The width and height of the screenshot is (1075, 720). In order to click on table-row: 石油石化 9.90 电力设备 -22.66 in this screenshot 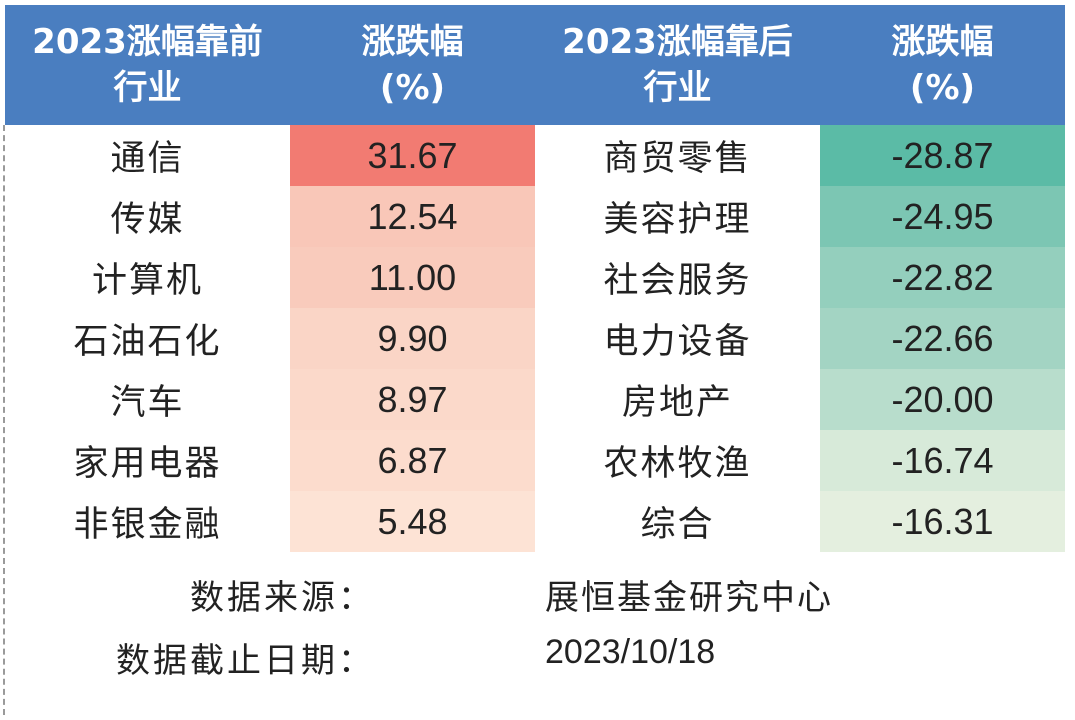, I will do `click(535, 338)`.